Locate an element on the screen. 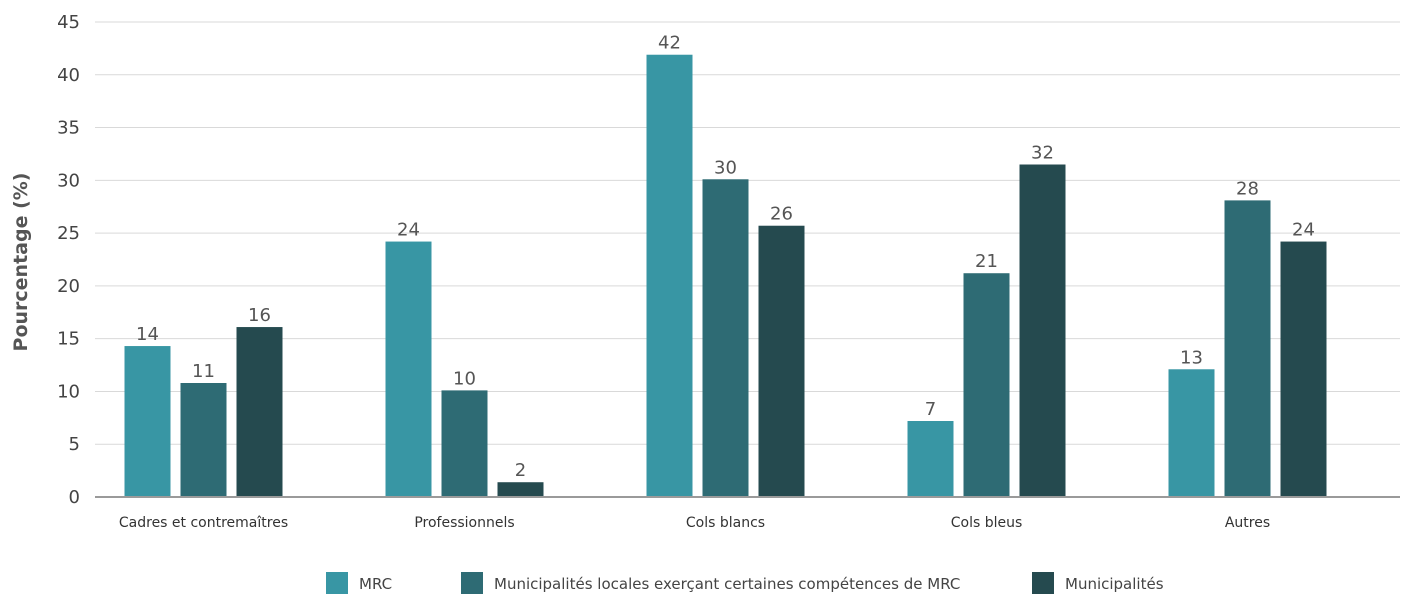 The height and width of the screenshot is (594, 1406). data-label: 16 is located at coordinates (259, 315).